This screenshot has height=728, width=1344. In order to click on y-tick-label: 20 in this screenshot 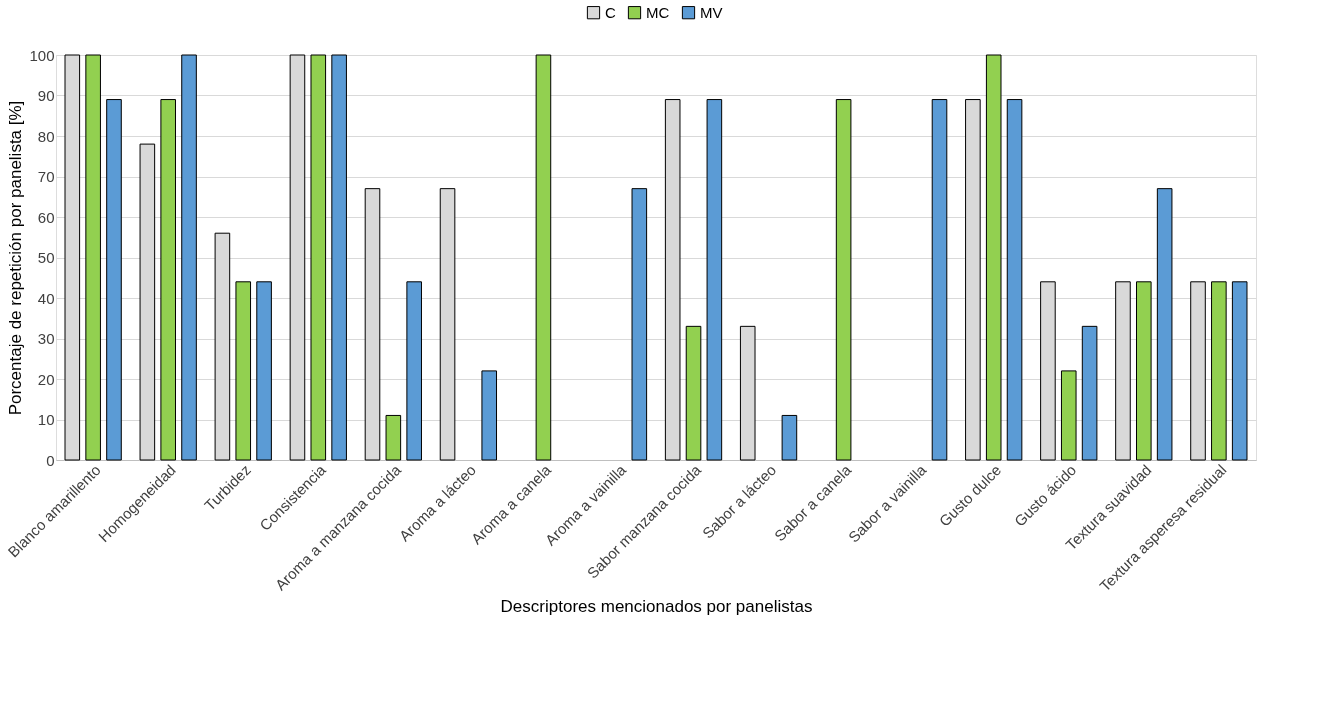, I will do `click(46, 379)`.